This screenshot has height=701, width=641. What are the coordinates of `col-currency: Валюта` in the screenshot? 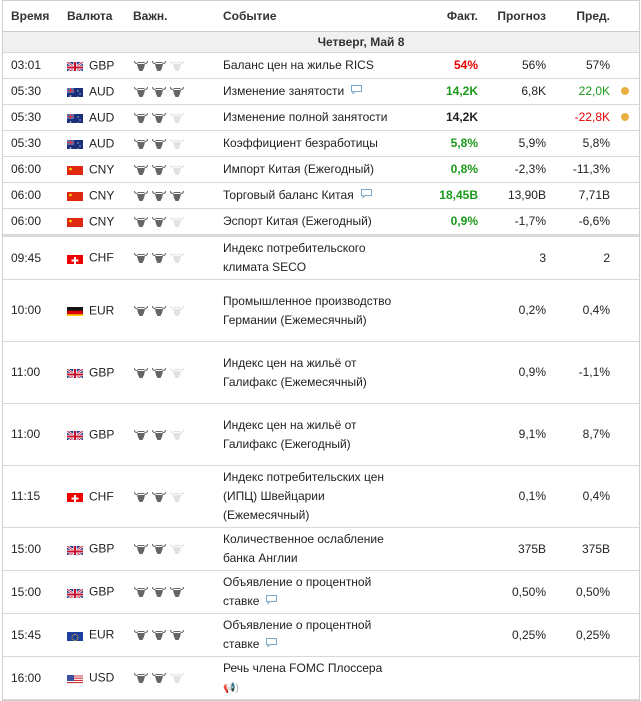 It's located at (100, 16).